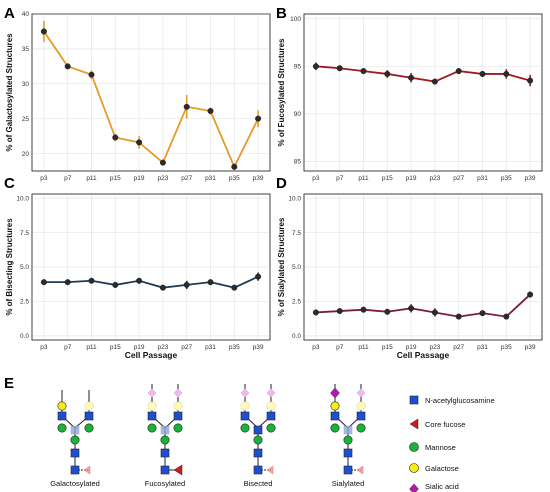  I want to click on y-tick-label: 20, so click(26, 154).